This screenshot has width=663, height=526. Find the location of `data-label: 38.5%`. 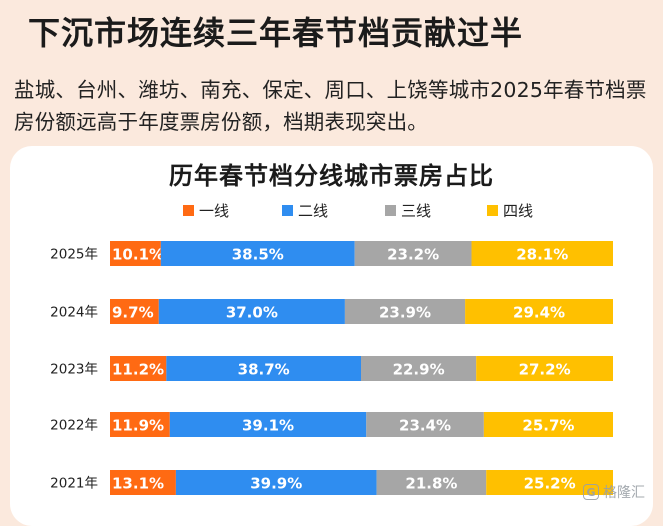

data-label: 38.5% is located at coordinates (258, 255).